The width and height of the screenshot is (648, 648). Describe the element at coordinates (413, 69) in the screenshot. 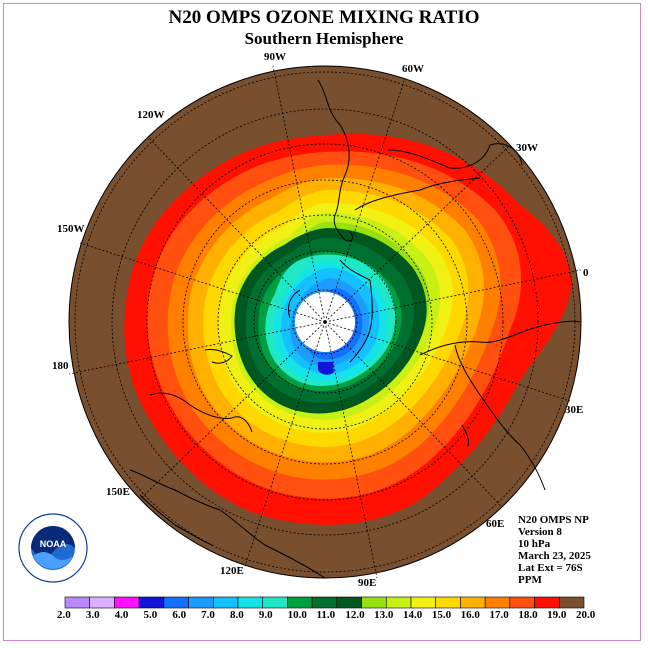

I see `lon-label-60w: 60W` at that location.